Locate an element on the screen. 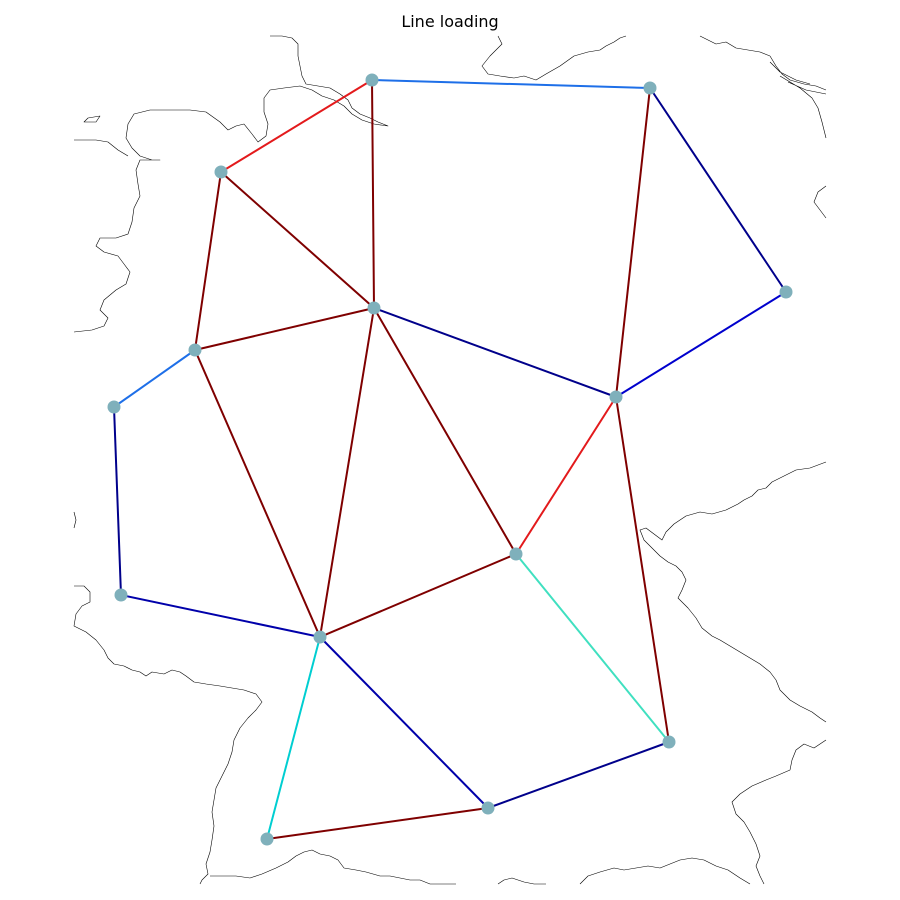 This screenshot has width=900, height=900. border-belgium is located at coordinates (75, 520).